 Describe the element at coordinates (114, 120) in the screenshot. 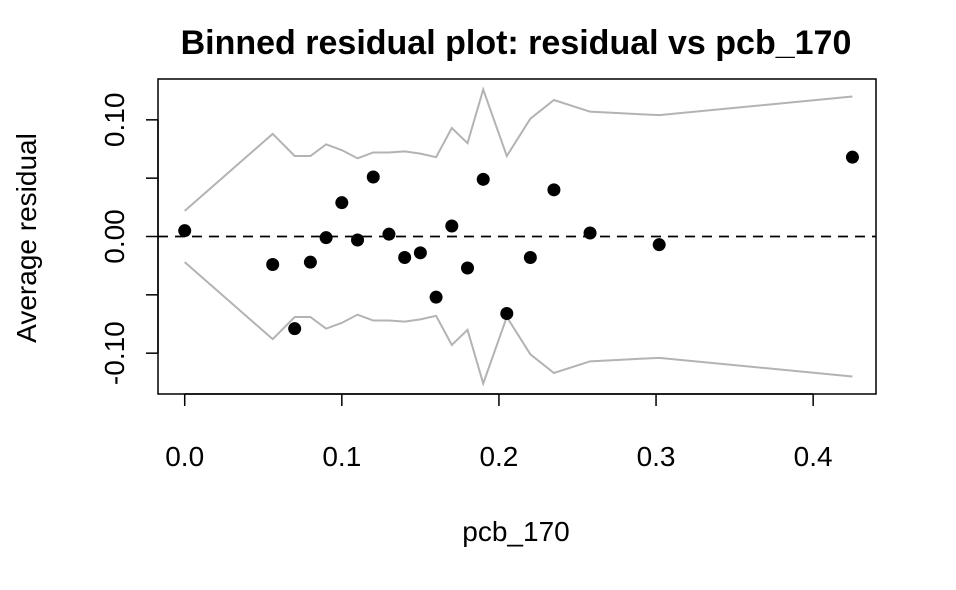

I see `y-tick-label: 0.10` at that location.